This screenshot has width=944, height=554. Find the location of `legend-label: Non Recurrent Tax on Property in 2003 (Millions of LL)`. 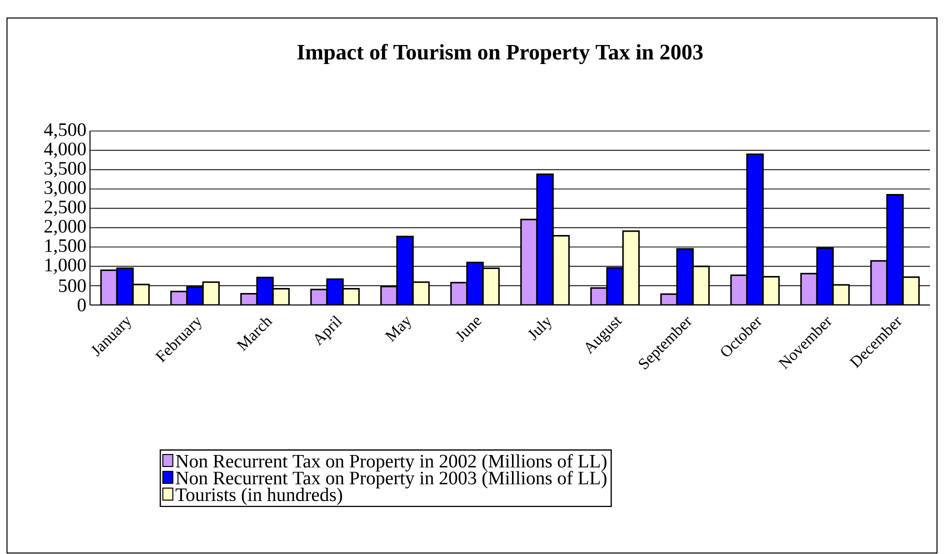

legend-label: Non Recurrent Tax on Property in 2003 (Millions of LL) is located at coordinates (391, 479).